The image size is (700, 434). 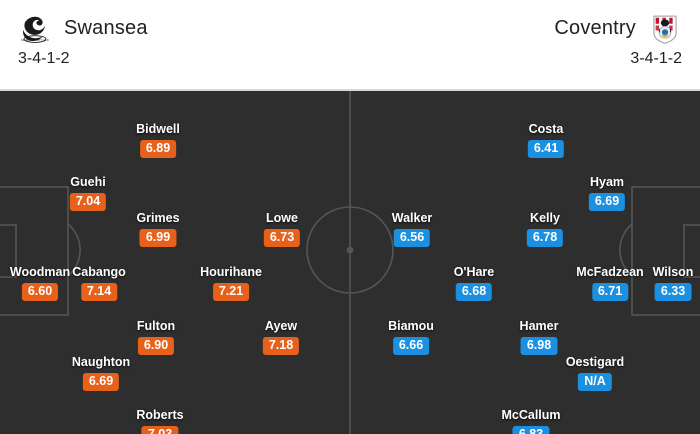 What do you see at coordinates (665, 251) in the screenshot?
I see `right-penalty-area` at bounding box center [665, 251].